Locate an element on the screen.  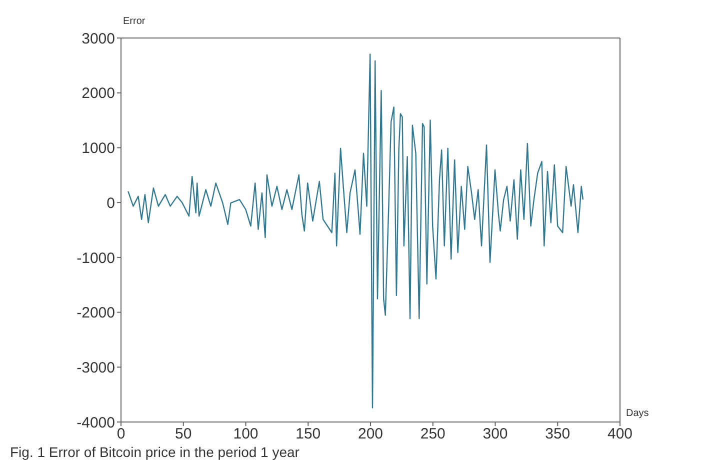
y-tick-label: -1000 is located at coordinates (95, 258).